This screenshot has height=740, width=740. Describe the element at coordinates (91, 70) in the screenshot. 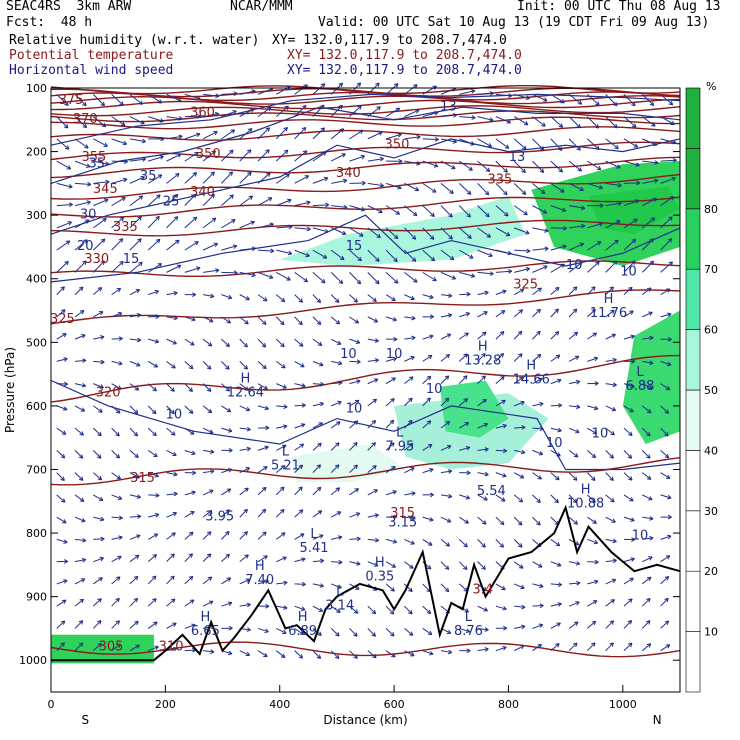

I see `field3-name: Horizontal wind speed` at that location.